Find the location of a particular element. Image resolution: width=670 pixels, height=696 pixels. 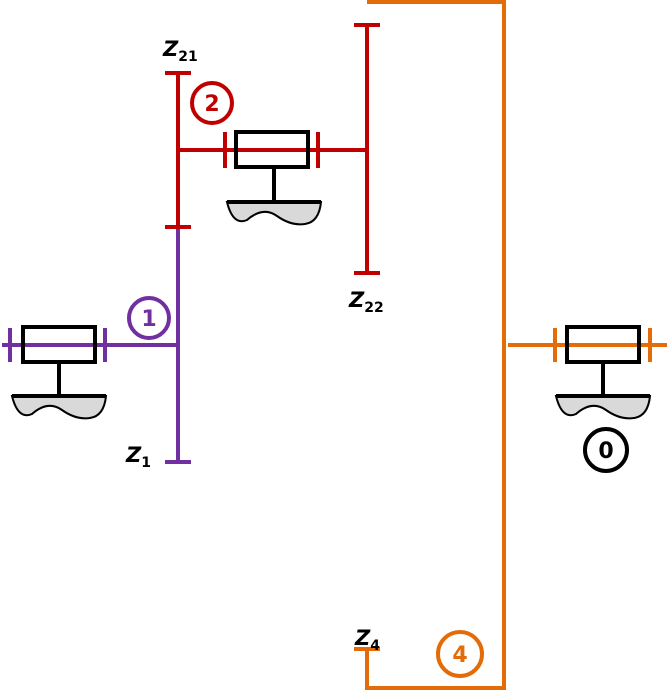

ground-1-symbol is located at coordinates (59, 407).